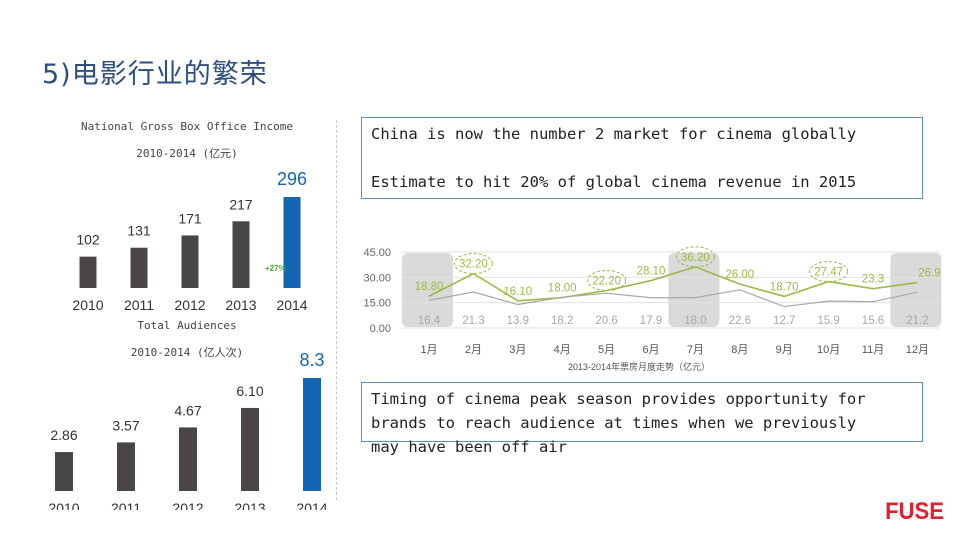  Describe the element at coordinates (473, 321) in the screenshot. I see `data-label: 21.3` at that location.